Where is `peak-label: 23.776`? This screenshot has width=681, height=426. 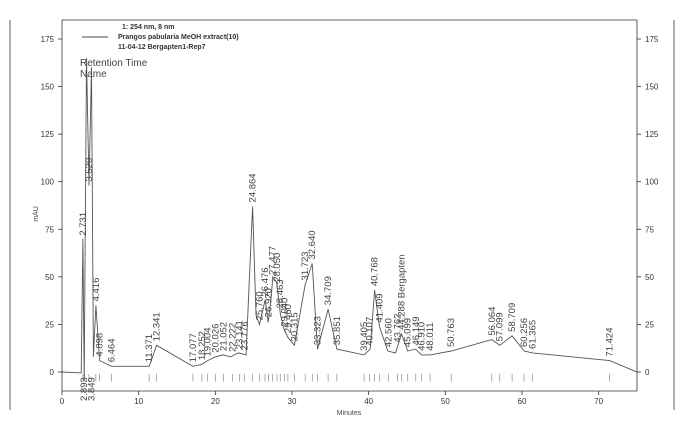
peak-label: 23.776 is located at coordinates (244, 335).